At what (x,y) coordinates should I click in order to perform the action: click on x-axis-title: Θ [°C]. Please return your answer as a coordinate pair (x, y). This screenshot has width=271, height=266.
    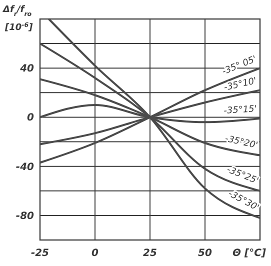
    Looking at the image, I should click on (249, 253).